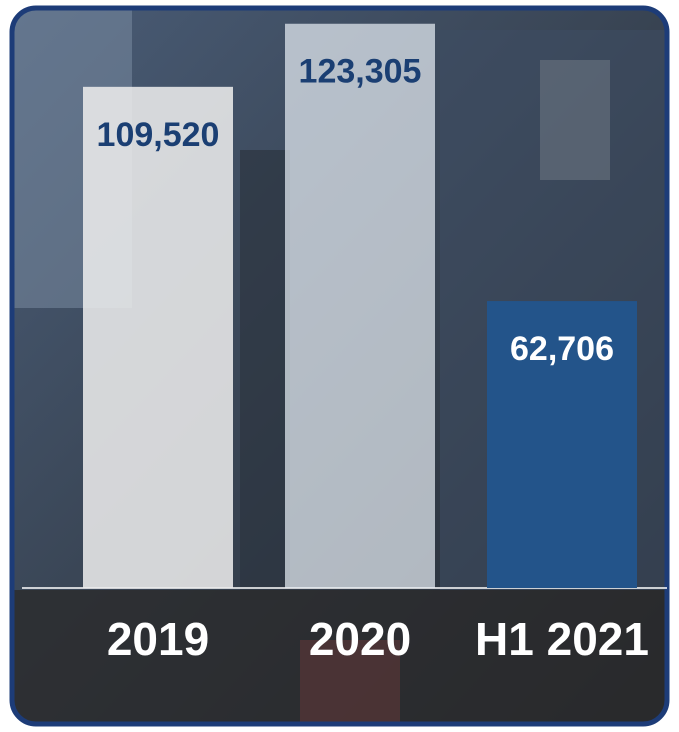 The height and width of the screenshot is (732, 679). What do you see at coordinates (360, 72) in the screenshot?
I see `value-label: 123,305` at bounding box center [360, 72].